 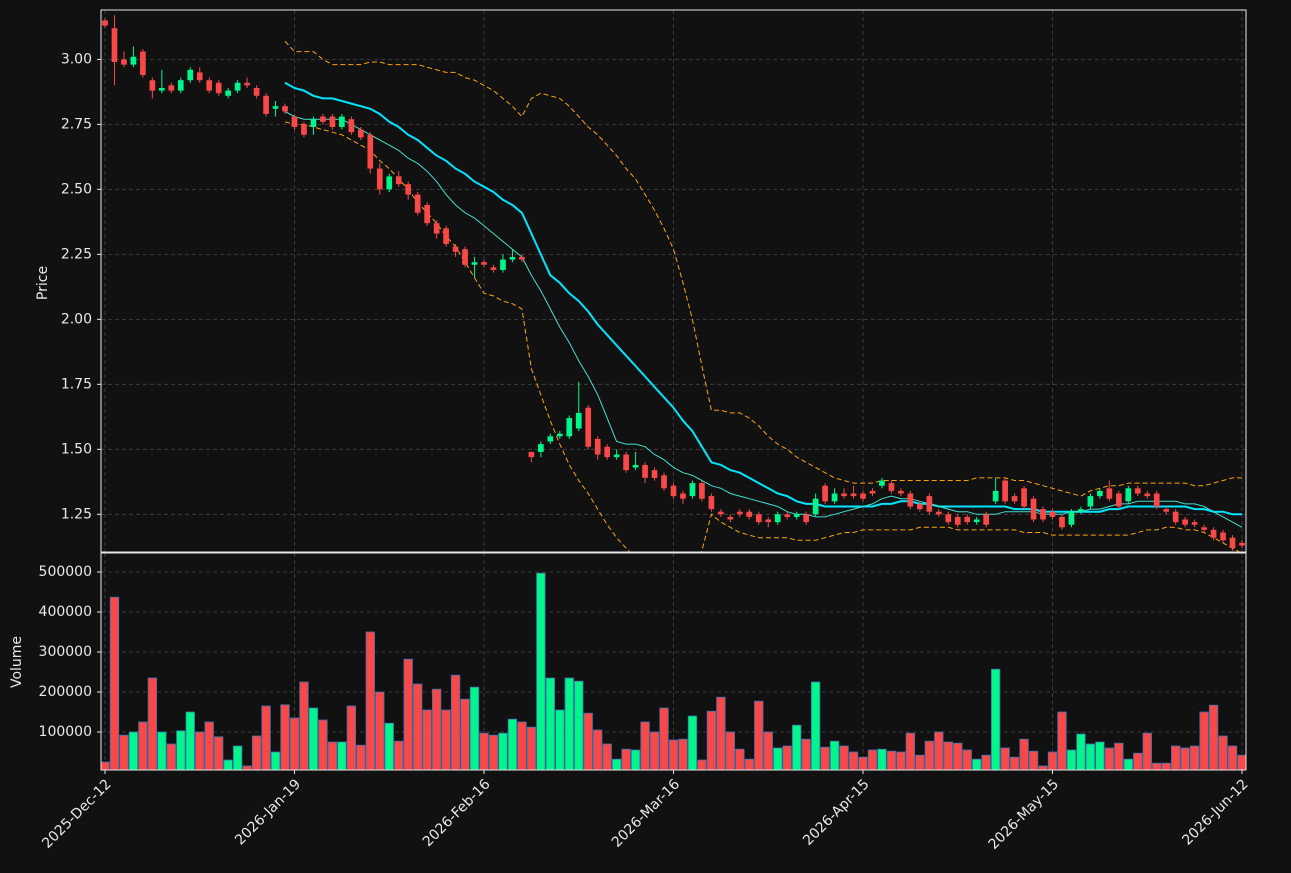 What do you see at coordinates (76, 254) in the screenshot?
I see `y-tick-label: 2.25` at bounding box center [76, 254].